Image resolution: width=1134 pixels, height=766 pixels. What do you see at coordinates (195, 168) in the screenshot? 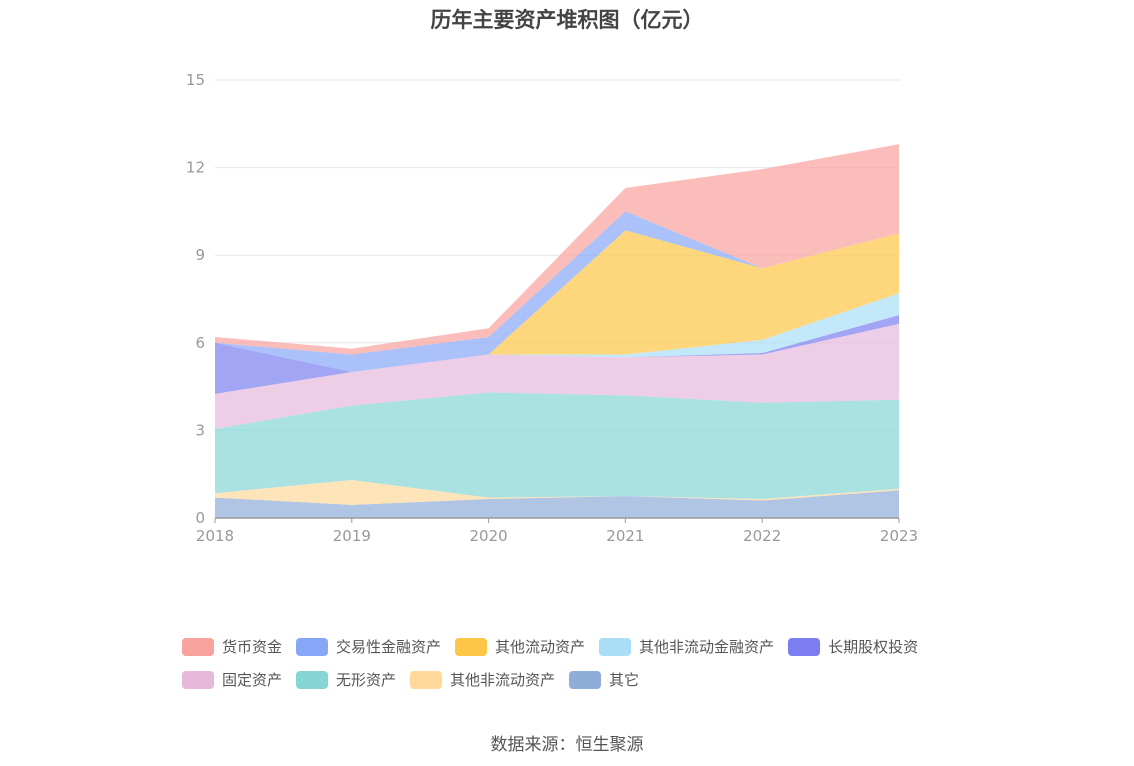
I see `y-tick-label: 12` at bounding box center [195, 168].